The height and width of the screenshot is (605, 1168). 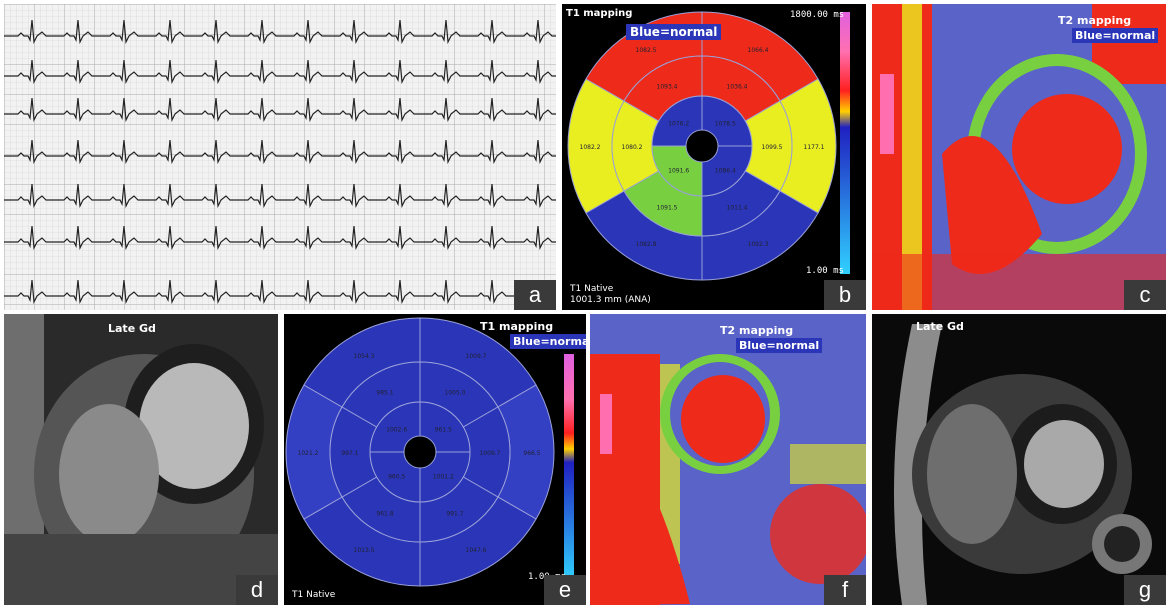 What do you see at coordinates (725, 124) in the screenshot?
I see `bullseye-segment-value: 1078.5` at bounding box center [725, 124].